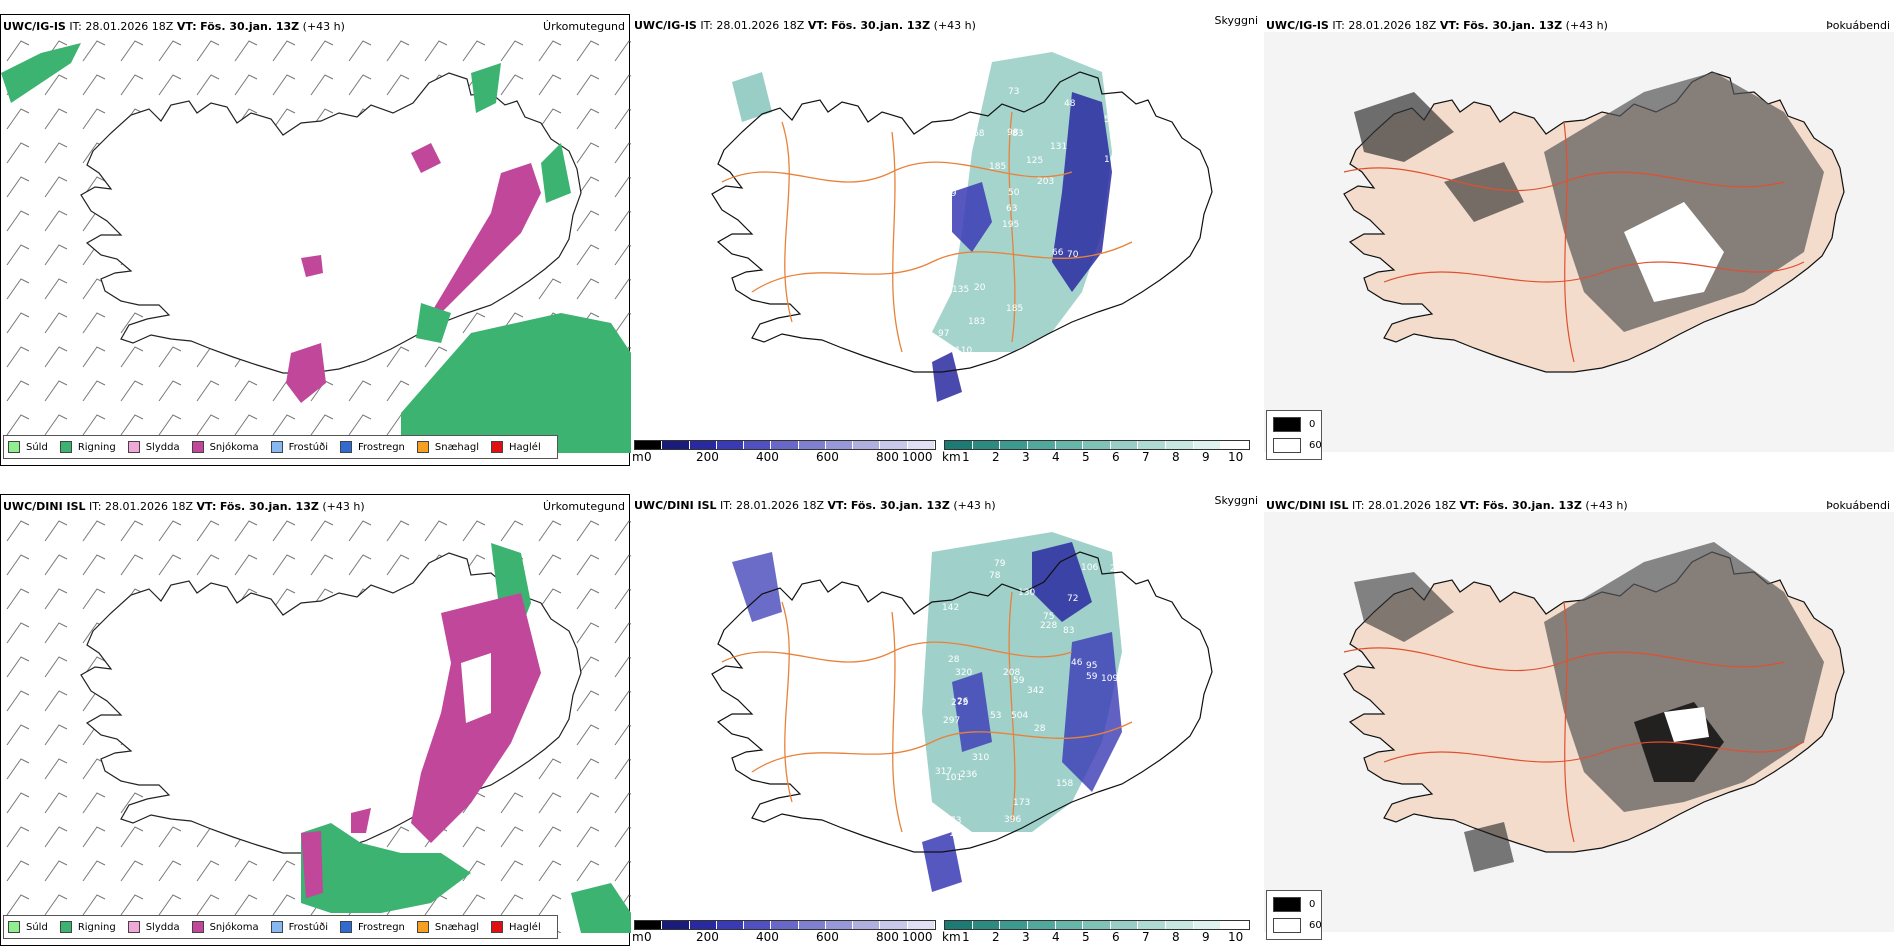 The height and width of the screenshot is (950, 1900). What do you see at coordinates (957, 834) in the screenshot?
I see `ceiling-label: 149` at bounding box center [957, 834].